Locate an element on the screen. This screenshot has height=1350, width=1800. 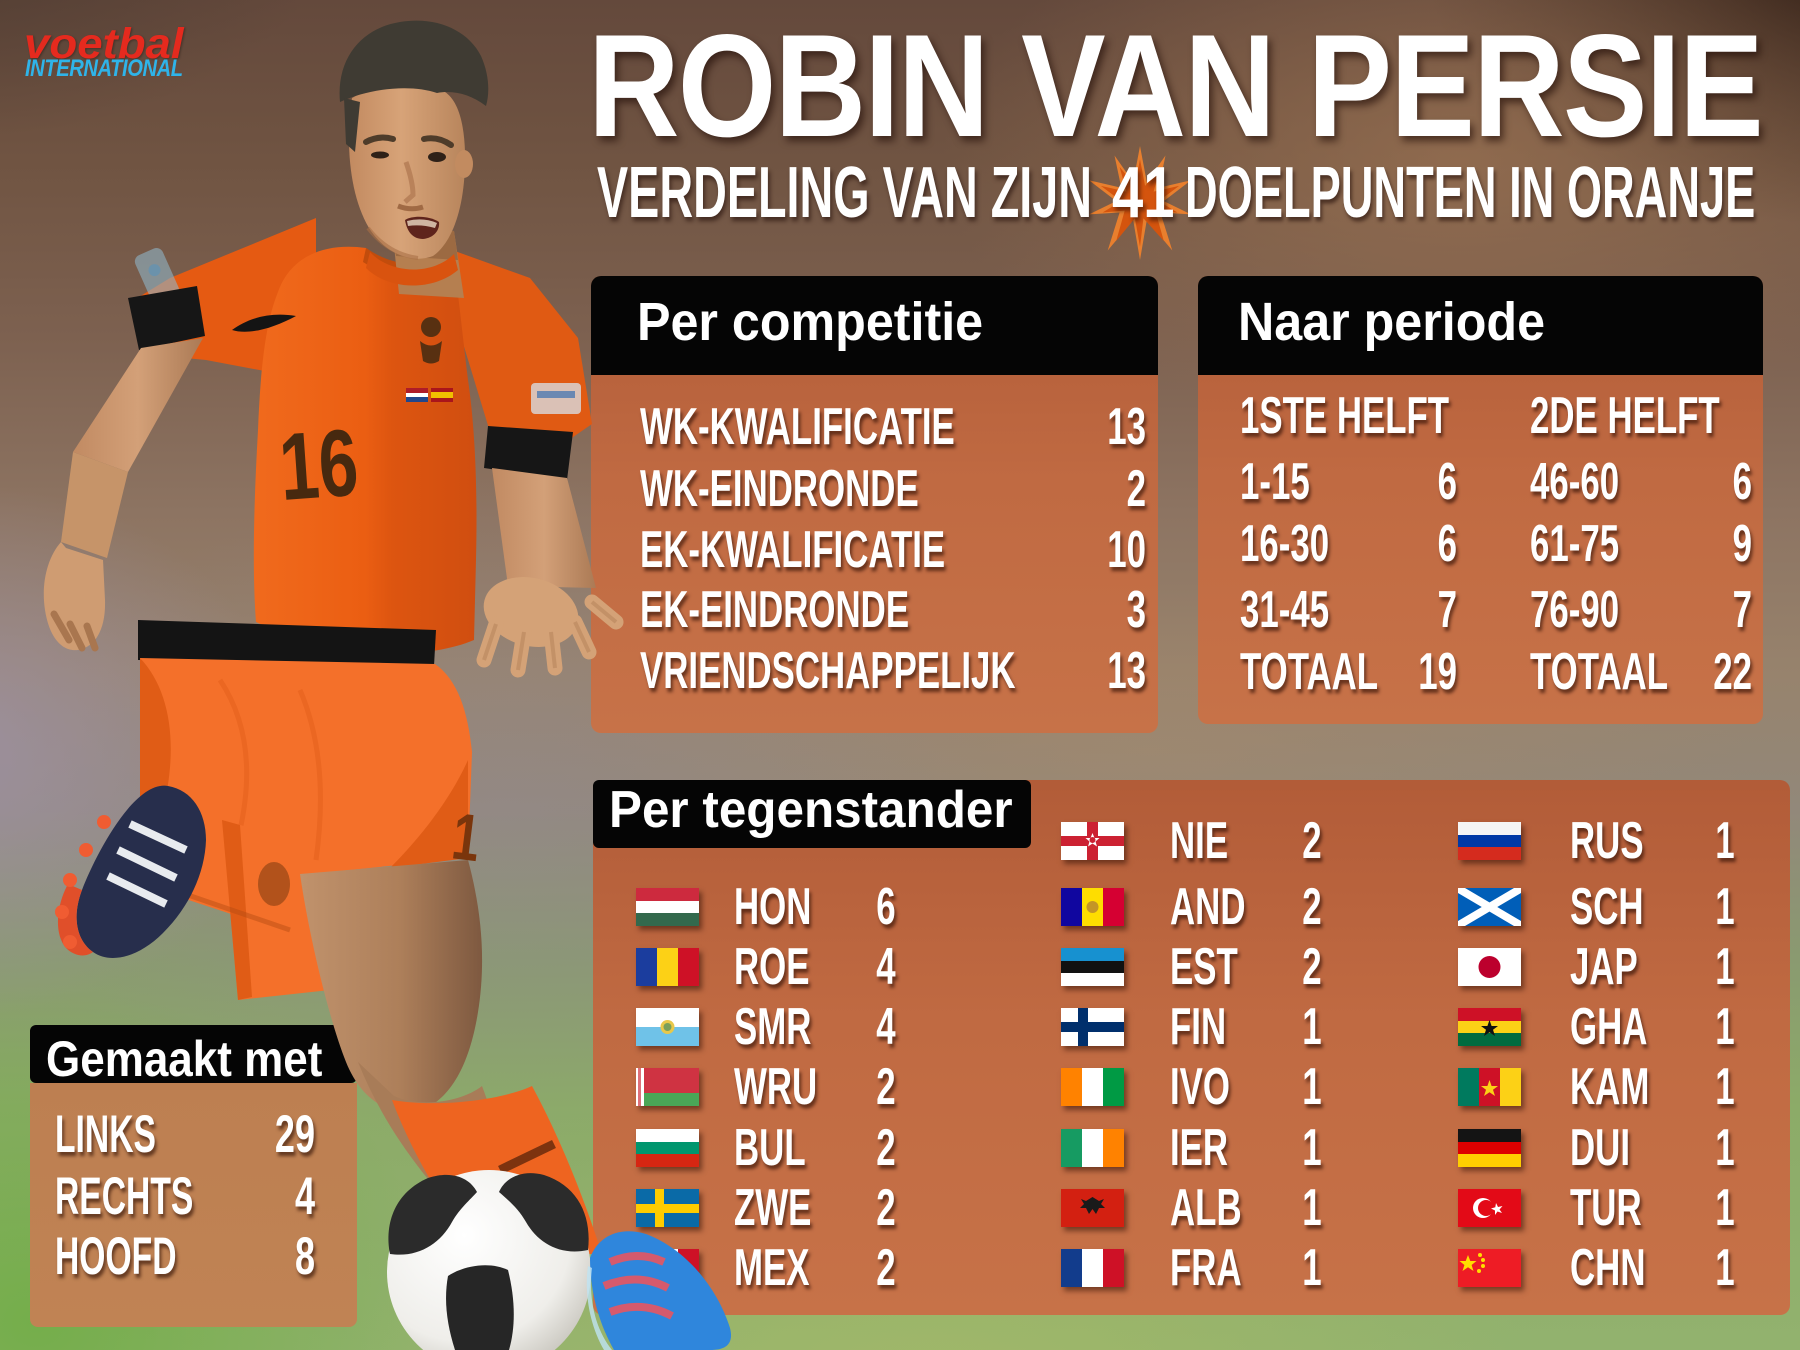
svg-text: 16 is located at coordinates (318, 464).